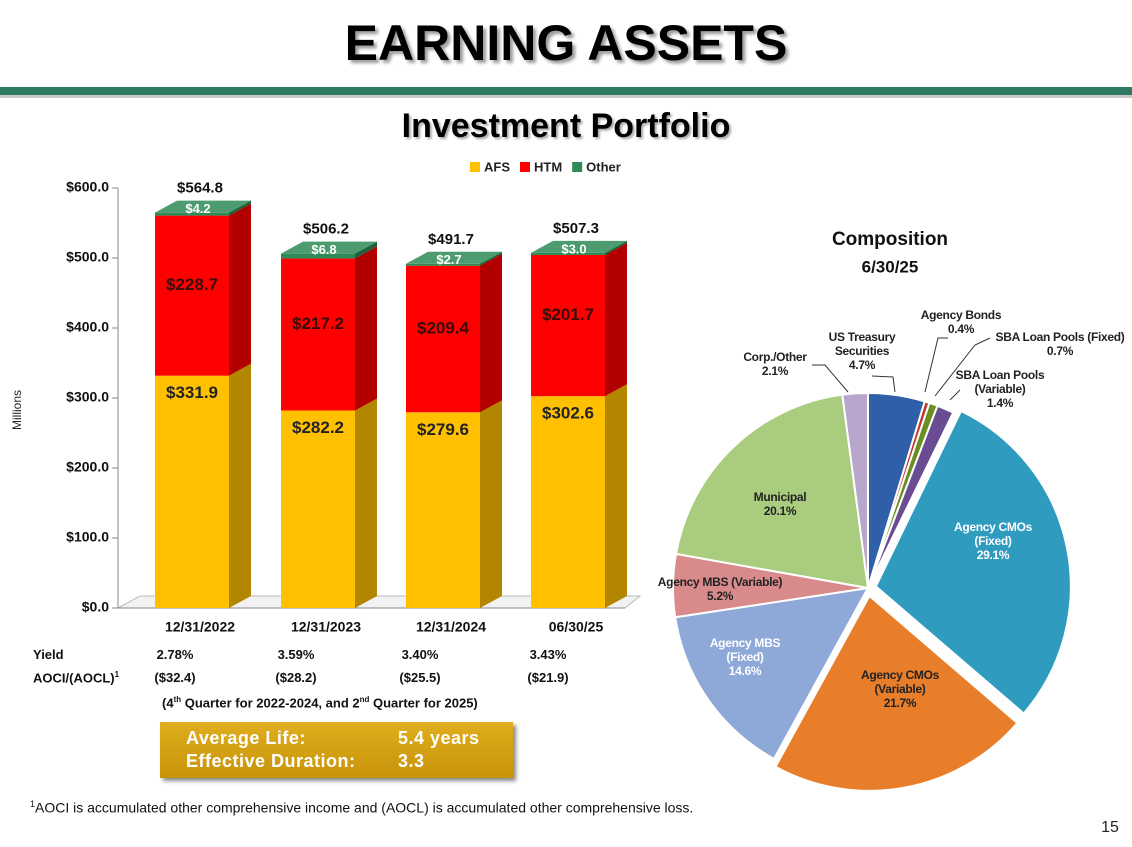 The height and width of the screenshot is (847, 1132). What do you see at coordinates (566, 91) in the screenshot?
I see `header-rule` at bounding box center [566, 91].